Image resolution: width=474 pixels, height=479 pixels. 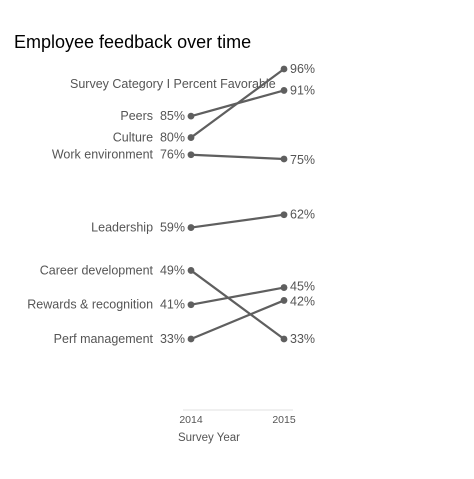 I want to click on series-line-rewards-and-recognition, so click(x=237, y=296).